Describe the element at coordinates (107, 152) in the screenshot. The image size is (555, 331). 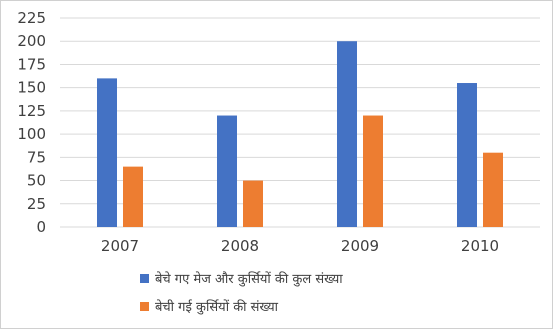
I see `bar-series-1-2007` at that location.